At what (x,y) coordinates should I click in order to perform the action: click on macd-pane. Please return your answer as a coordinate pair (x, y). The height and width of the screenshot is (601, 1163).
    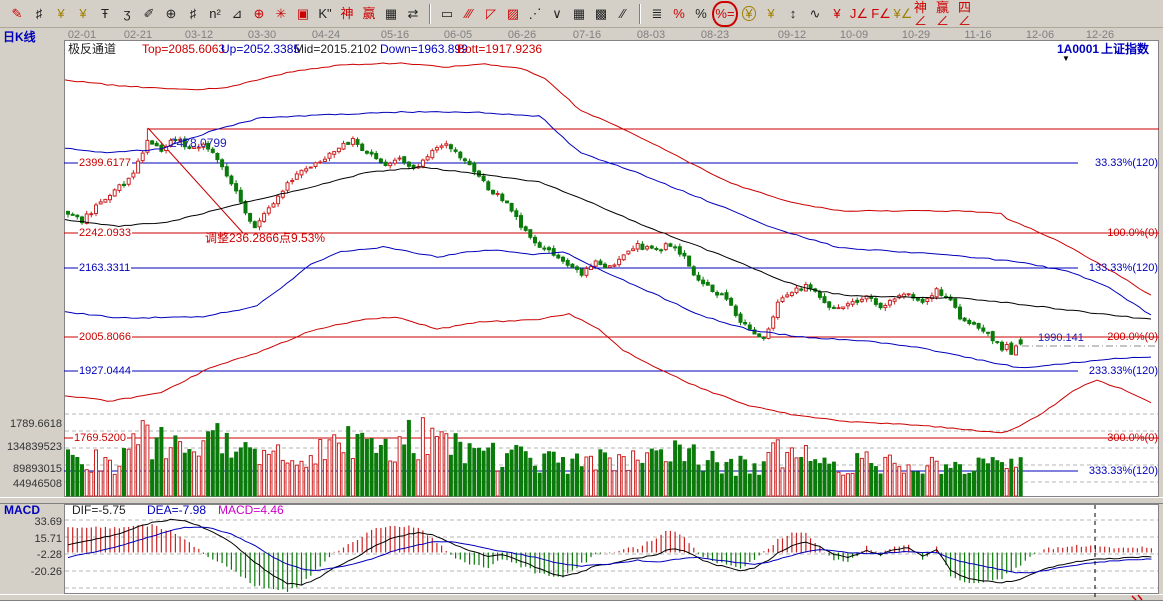
    Looking at the image, I should click on (611, 549).